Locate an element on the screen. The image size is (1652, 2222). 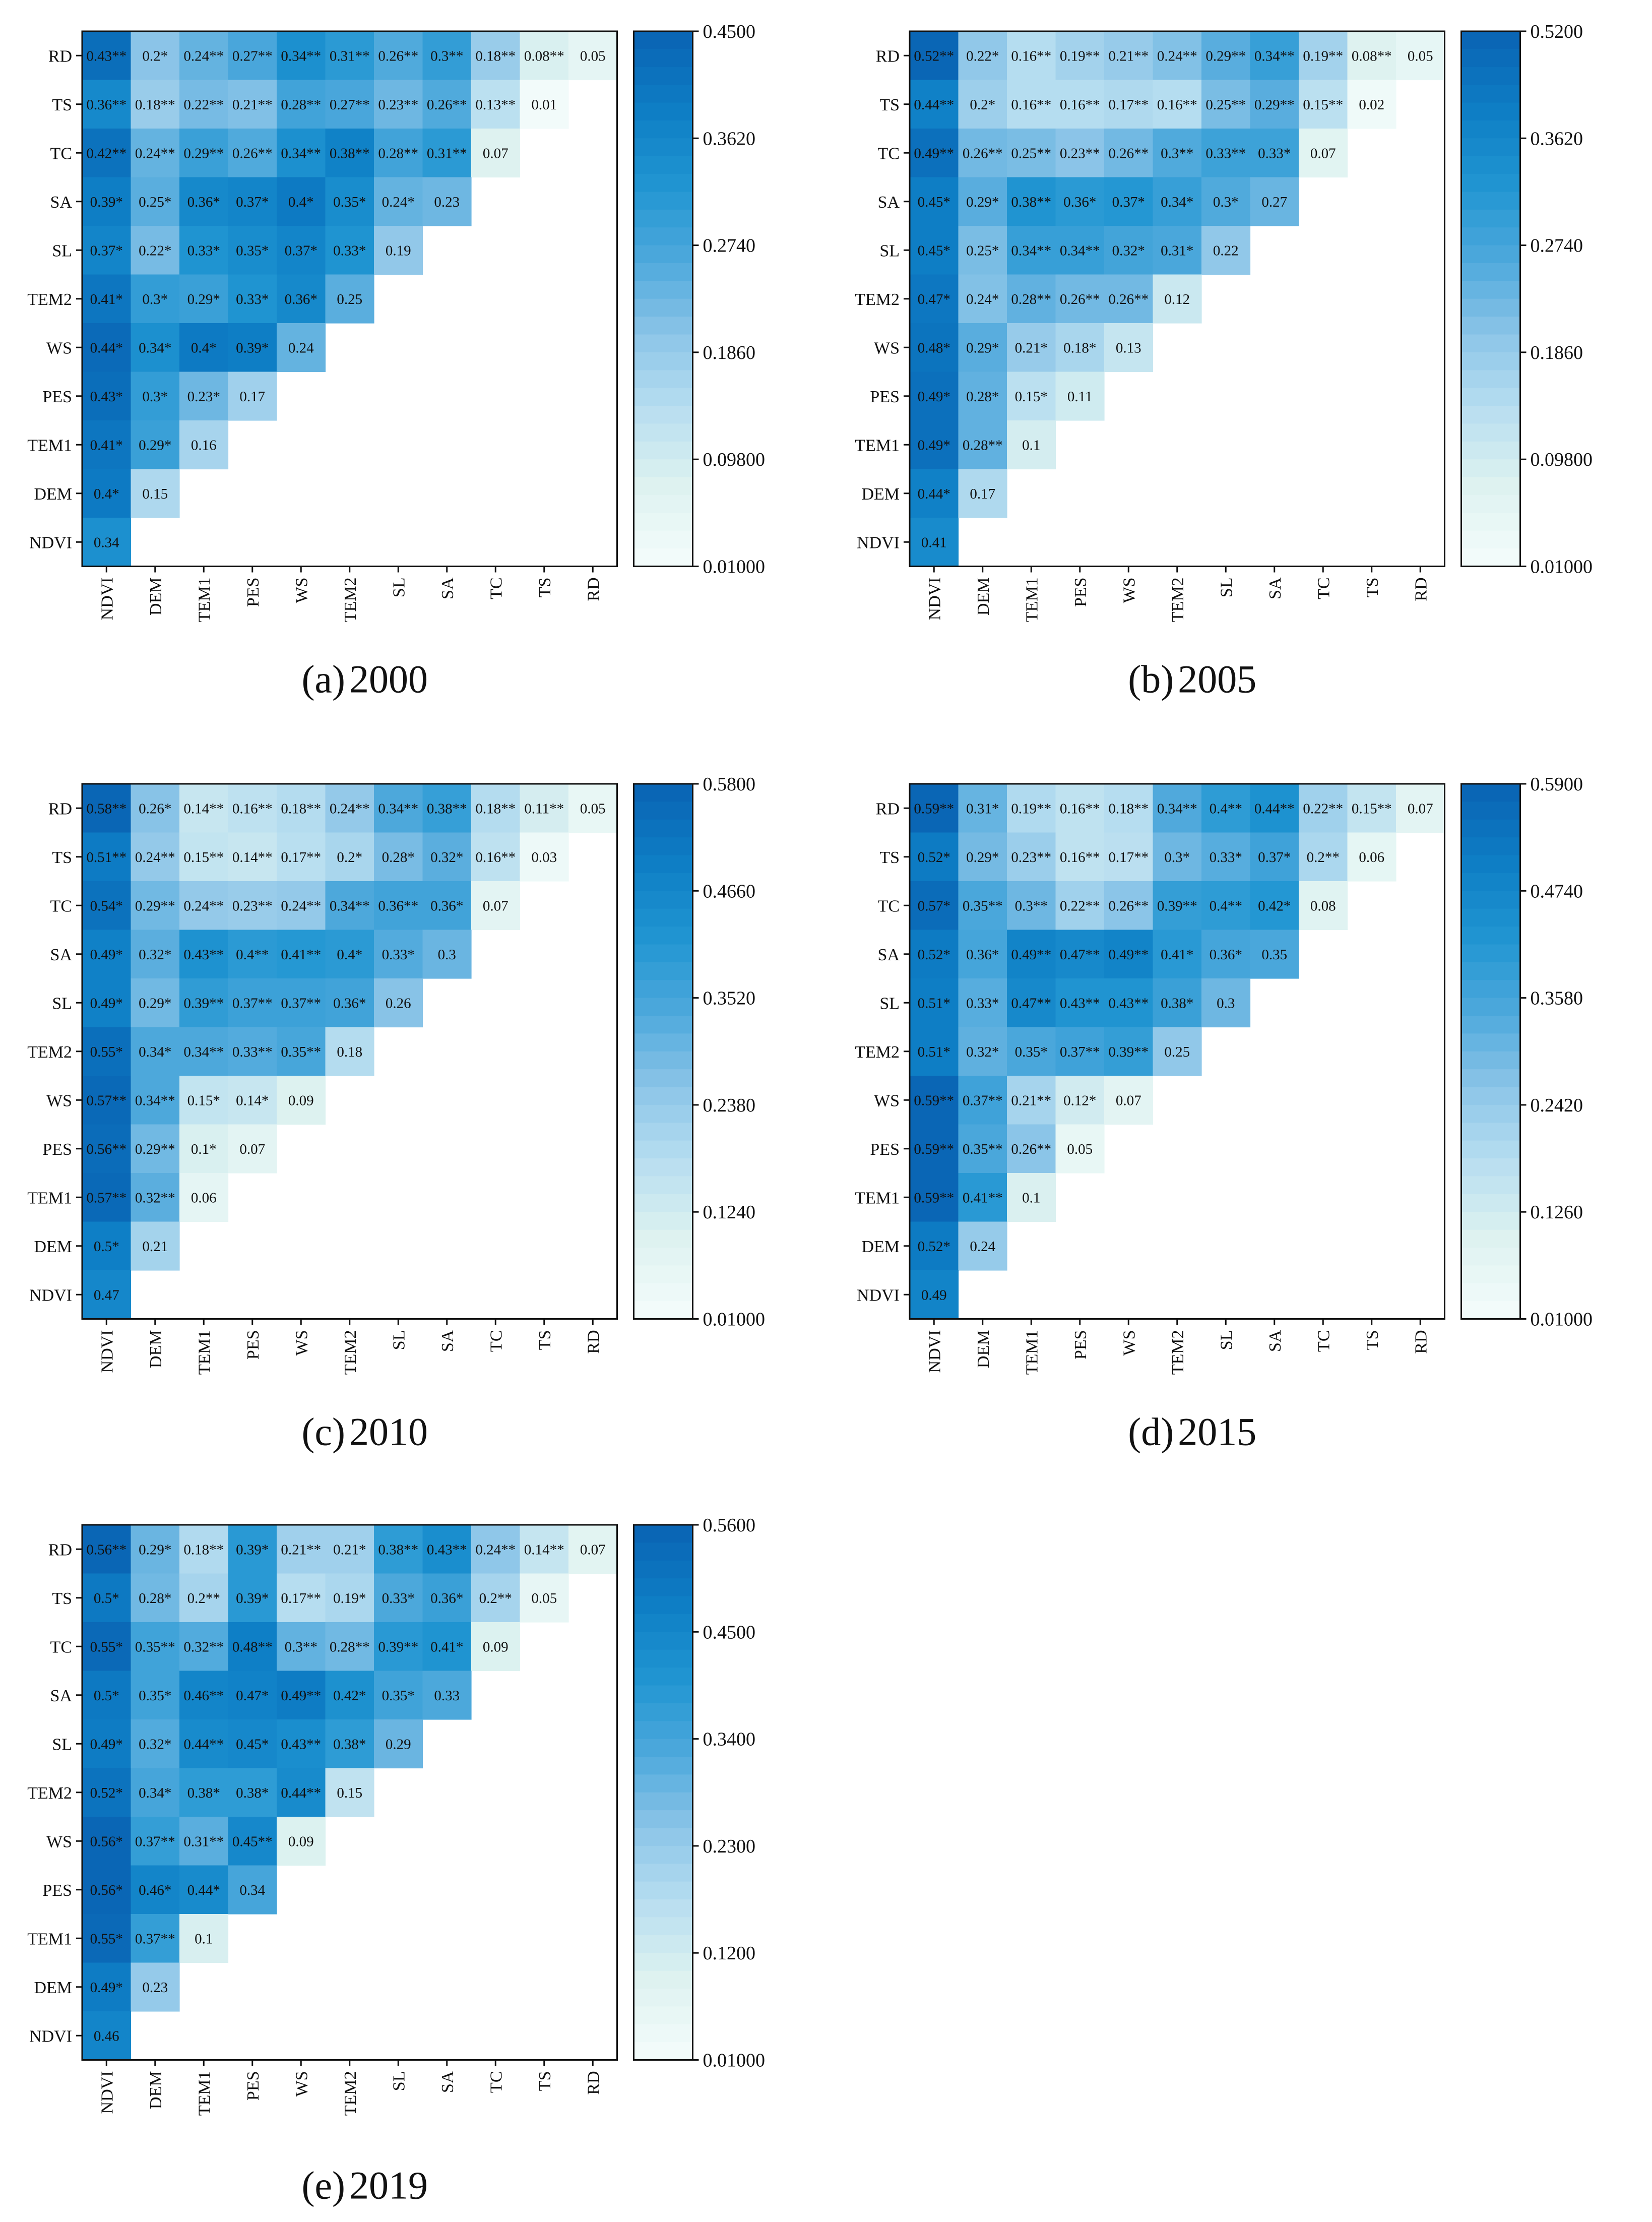
colorbar-tick-label: 0.1240 is located at coordinates (729, 1212).